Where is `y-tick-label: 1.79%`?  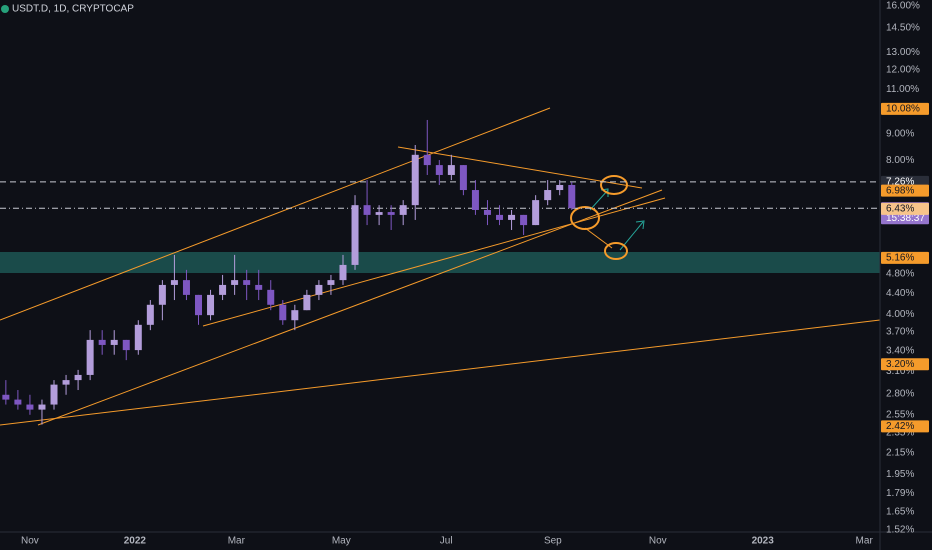 y-tick-label: 1.79% is located at coordinates (900, 493).